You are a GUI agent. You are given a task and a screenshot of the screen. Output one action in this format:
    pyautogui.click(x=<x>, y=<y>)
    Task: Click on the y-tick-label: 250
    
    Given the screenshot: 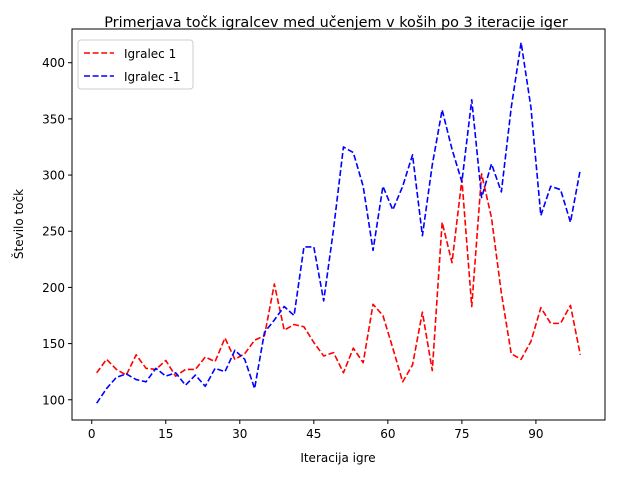 What is the action you would take?
    pyautogui.click(x=53, y=232)
    